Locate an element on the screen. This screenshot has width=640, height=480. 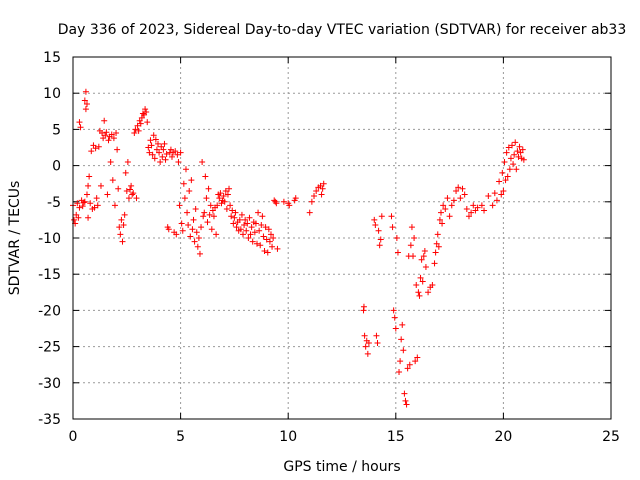
y-tick-label: -30 is located at coordinates (49, 384).